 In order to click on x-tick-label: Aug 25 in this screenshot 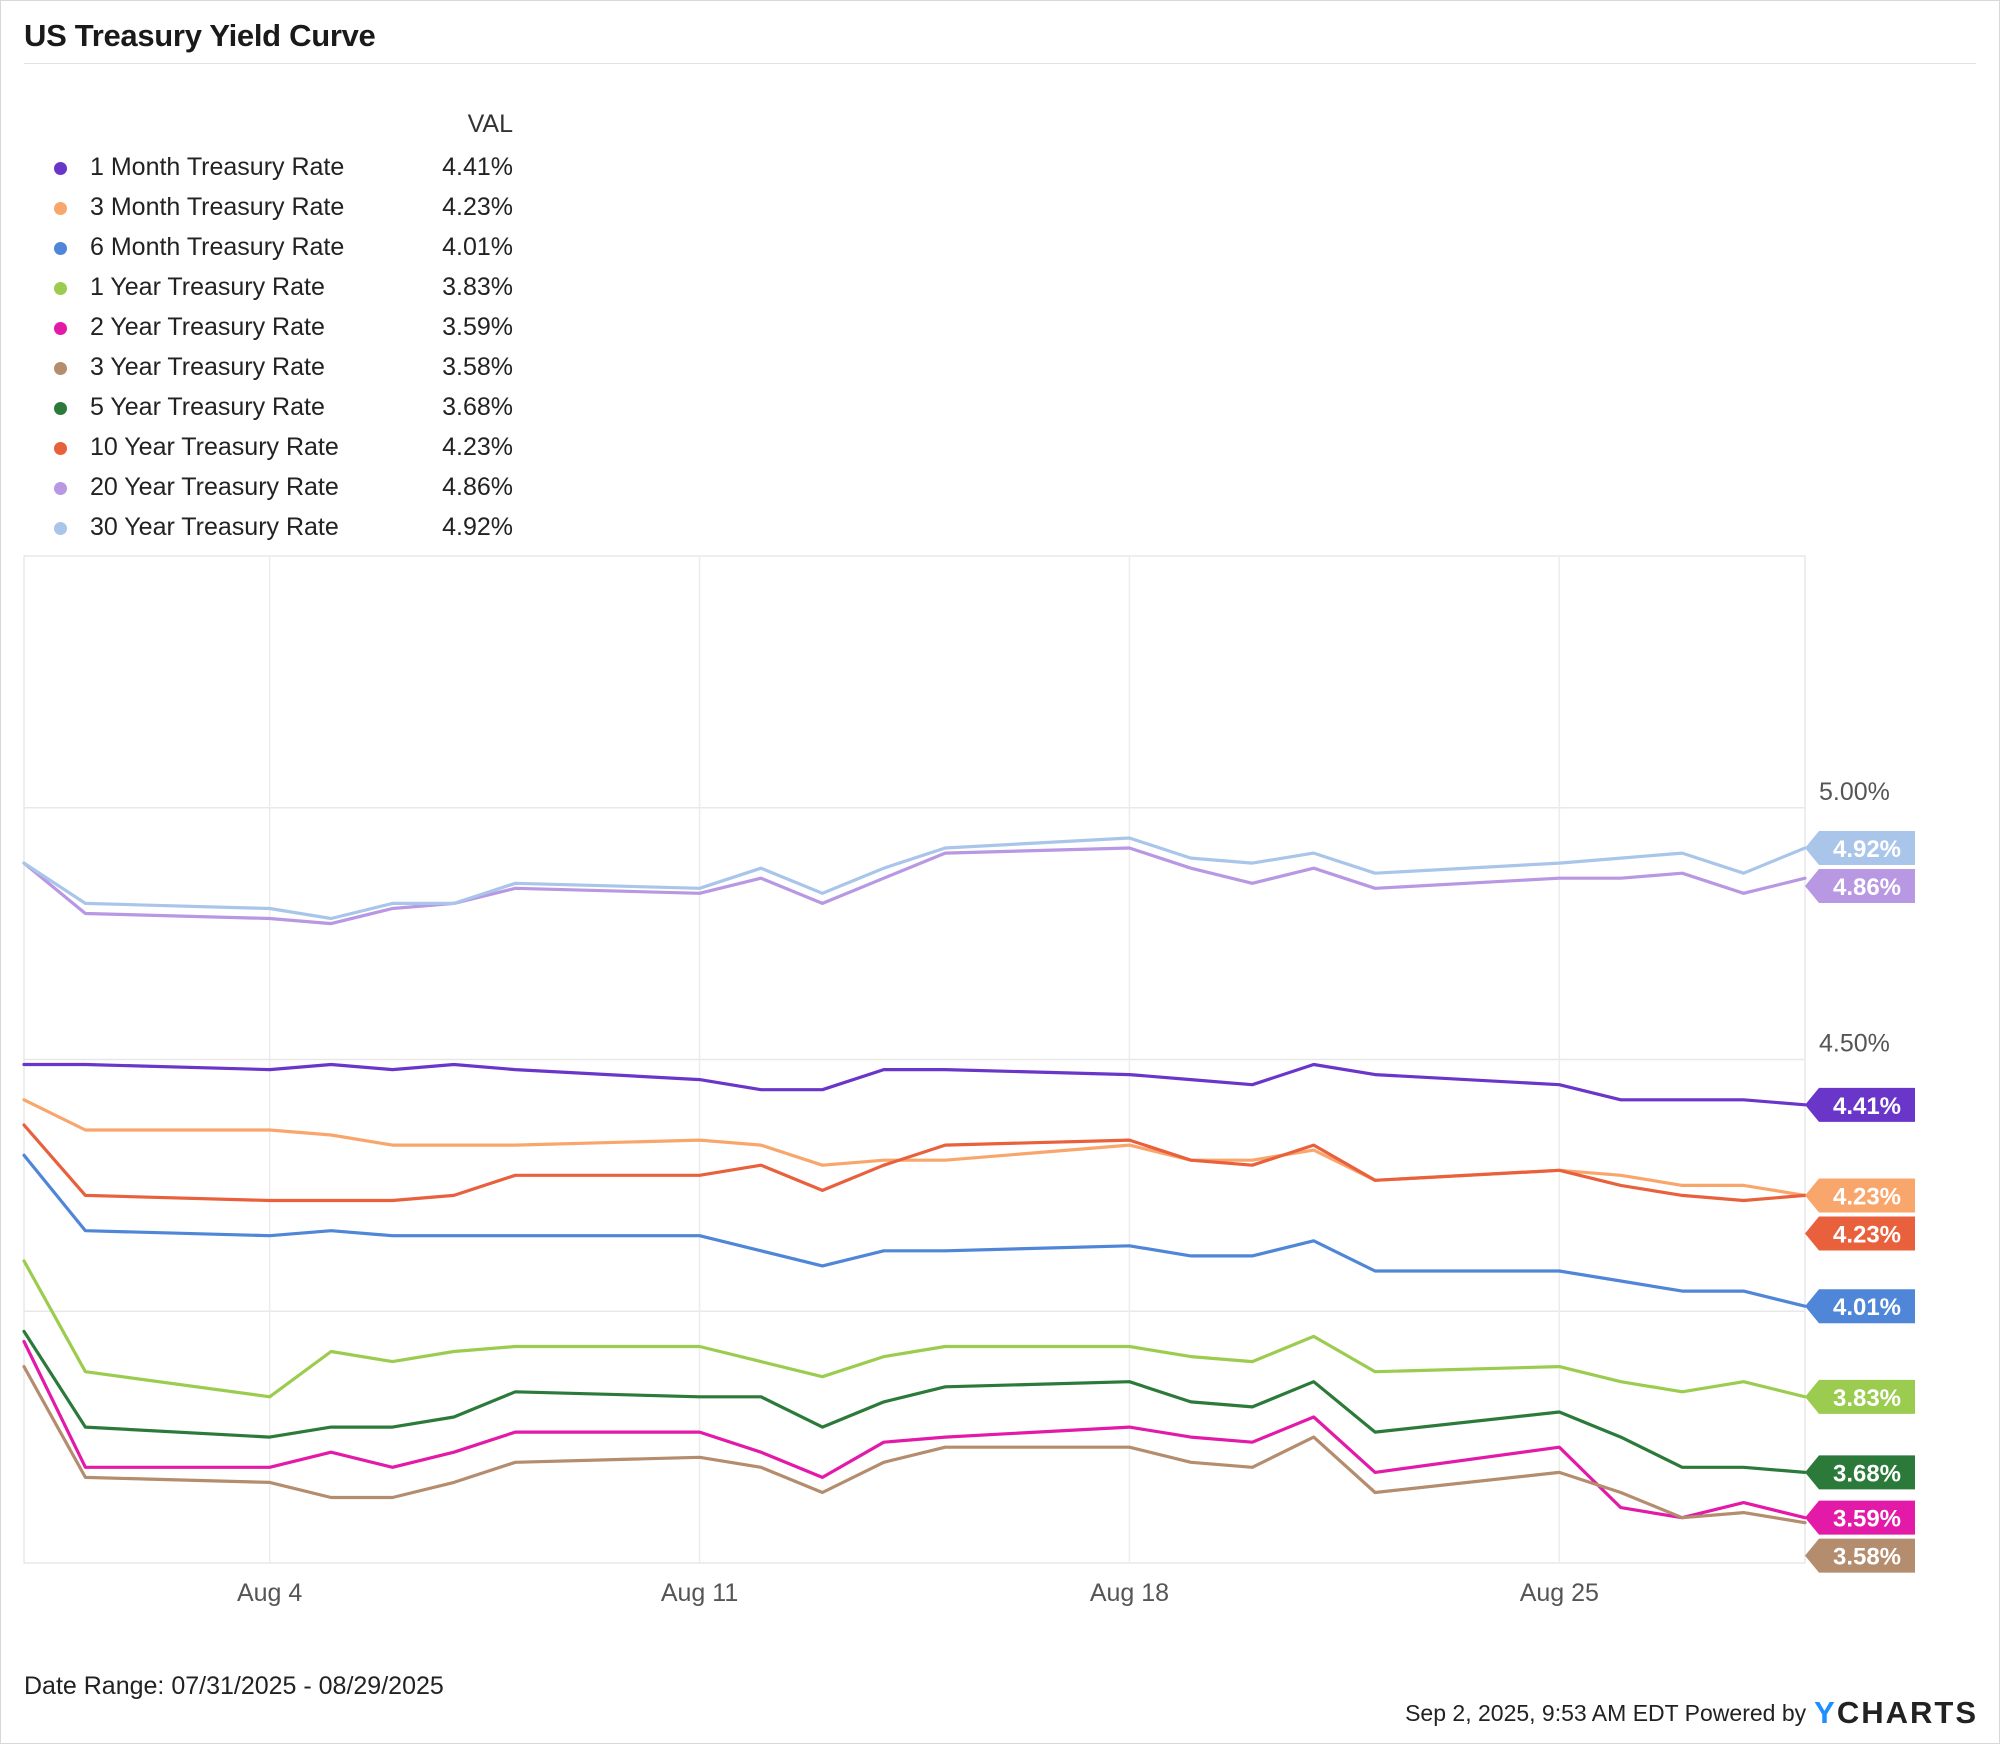, I will do `click(1559, 1593)`.